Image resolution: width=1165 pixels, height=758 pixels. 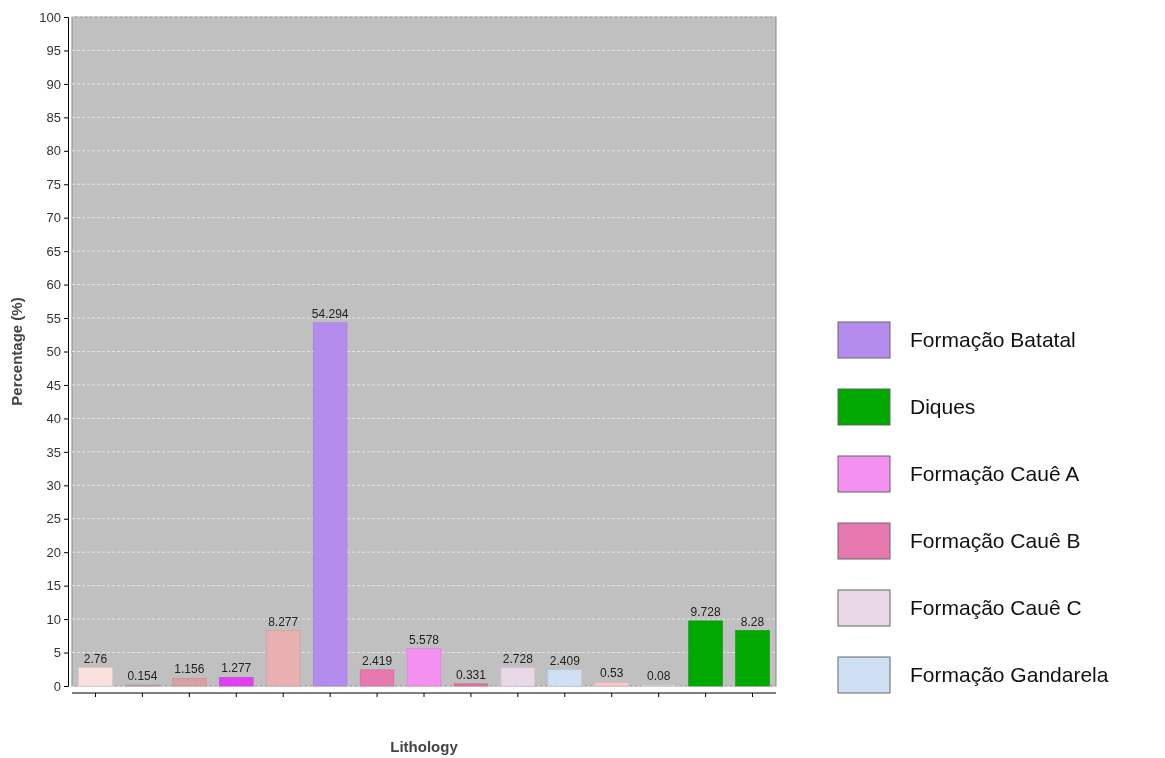 What do you see at coordinates (53, 151) in the screenshot?
I see `y-tick-label: 80` at bounding box center [53, 151].